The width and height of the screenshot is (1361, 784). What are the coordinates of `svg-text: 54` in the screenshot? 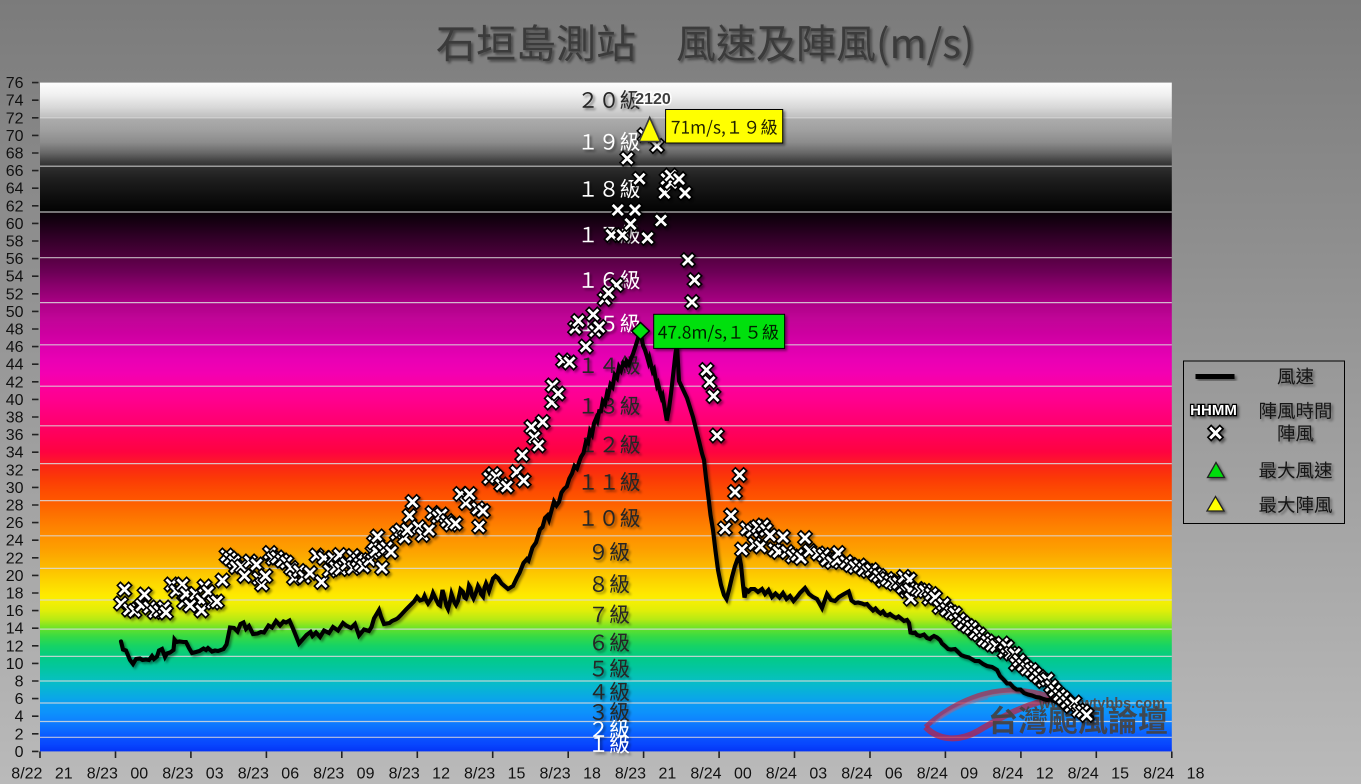 It's located at (15, 277).